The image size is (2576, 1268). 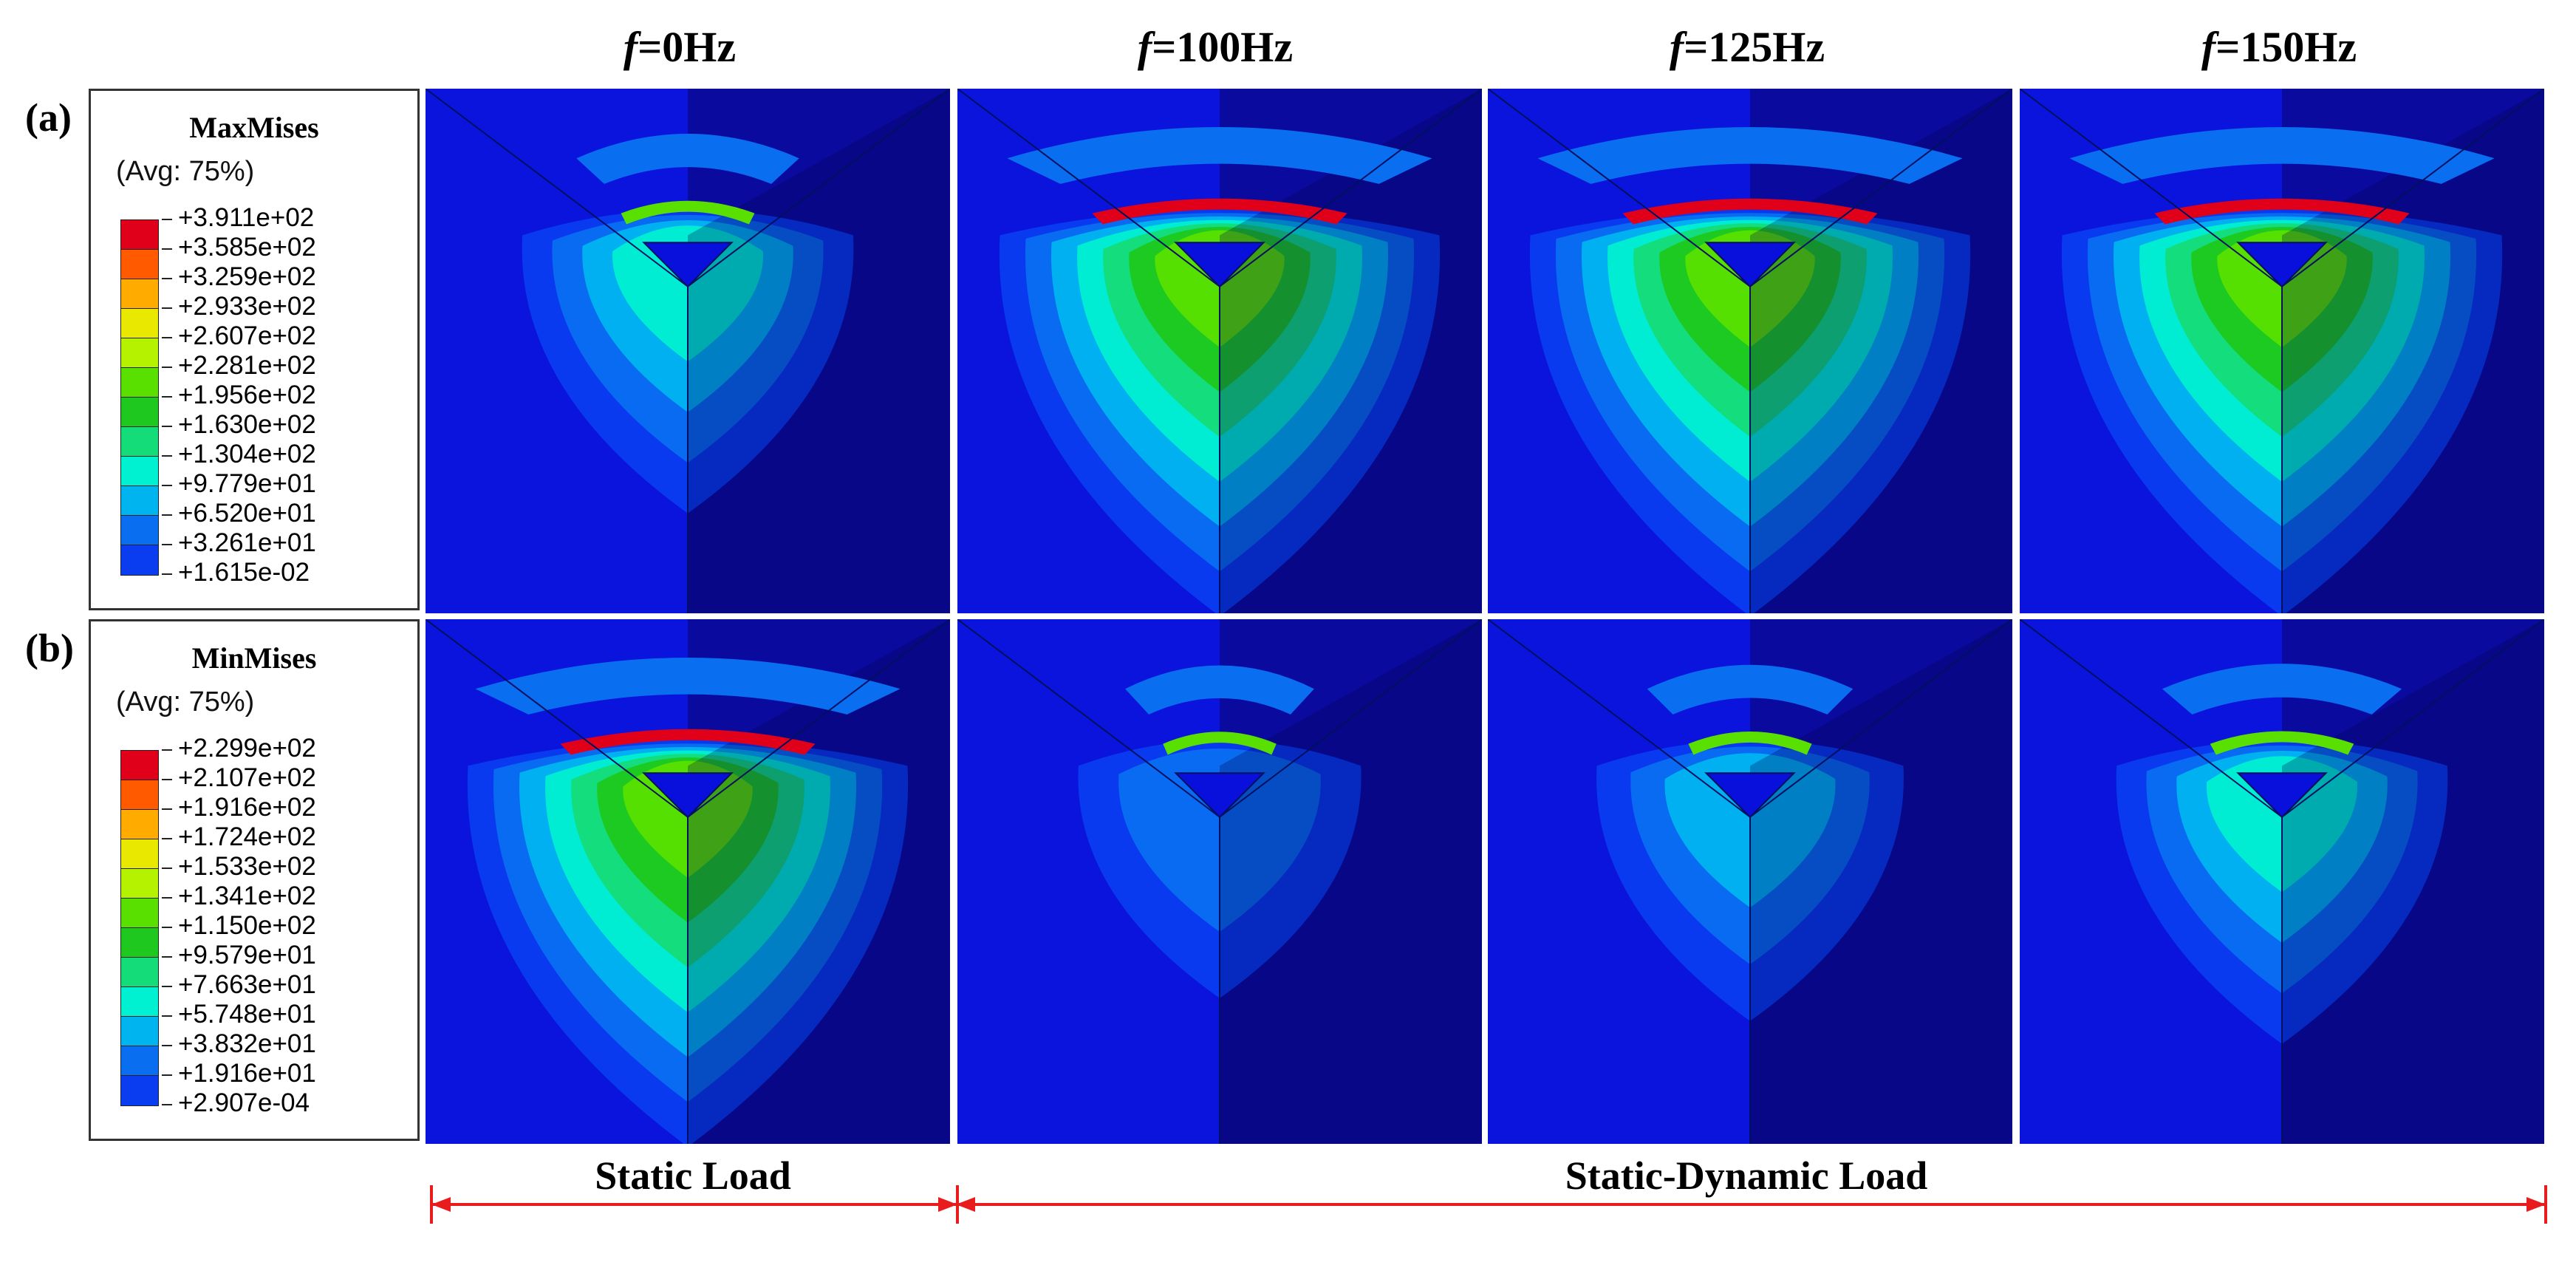 I want to click on legend-value: +3.261e+01, so click(x=239, y=543).